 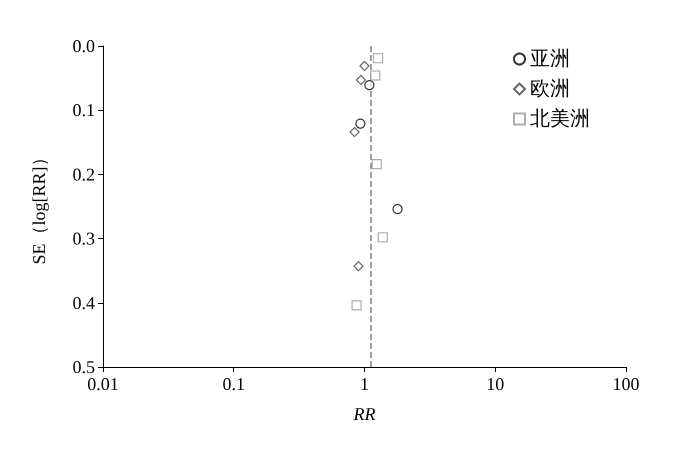 What do you see at coordinates (364, 384) in the screenshot?
I see `x-tick-label: 1` at bounding box center [364, 384].